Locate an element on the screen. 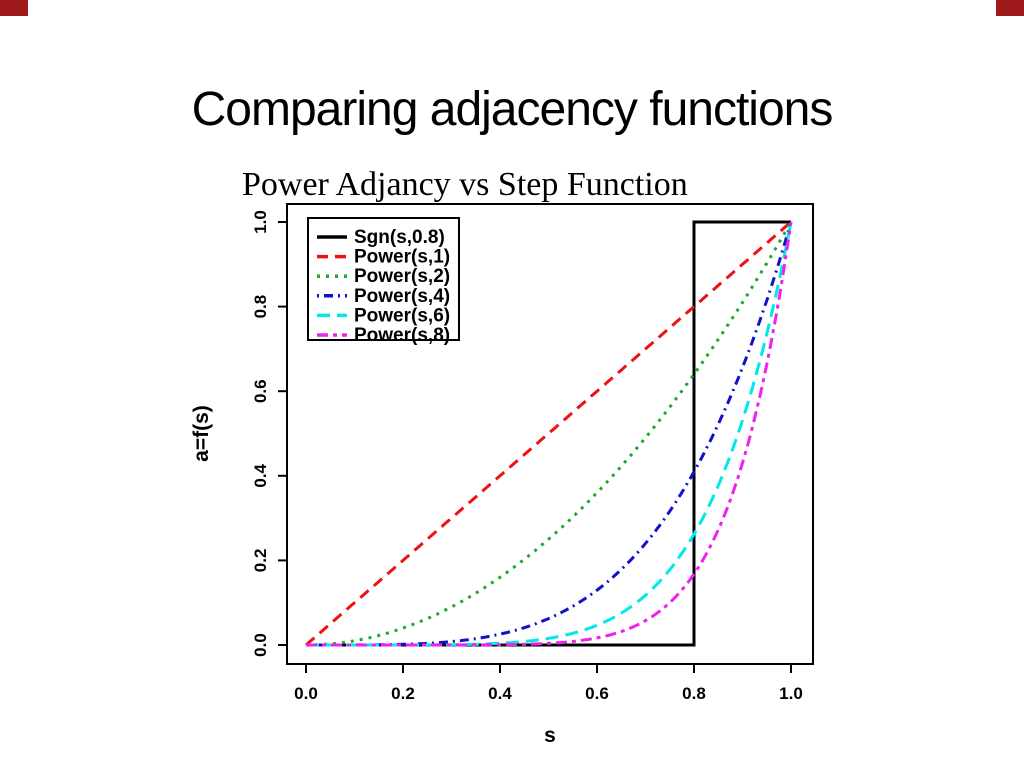 The width and height of the screenshot is (1024, 768). x-tick-label: 0.8 is located at coordinates (694, 693).